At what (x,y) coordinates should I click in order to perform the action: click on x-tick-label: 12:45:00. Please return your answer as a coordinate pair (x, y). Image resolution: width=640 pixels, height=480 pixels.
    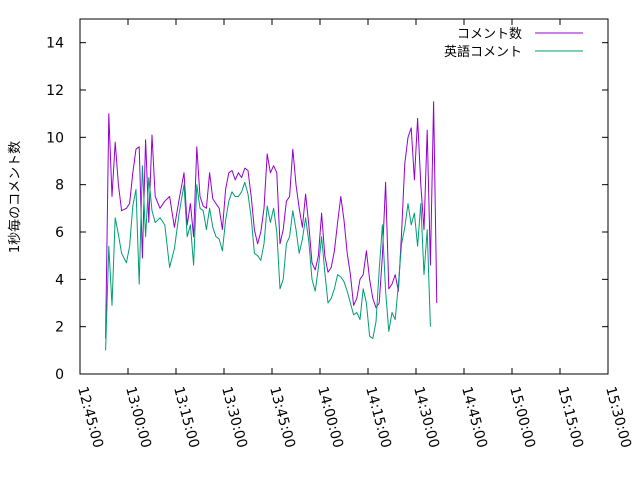
    Looking at the image, I should click on (90, 417).